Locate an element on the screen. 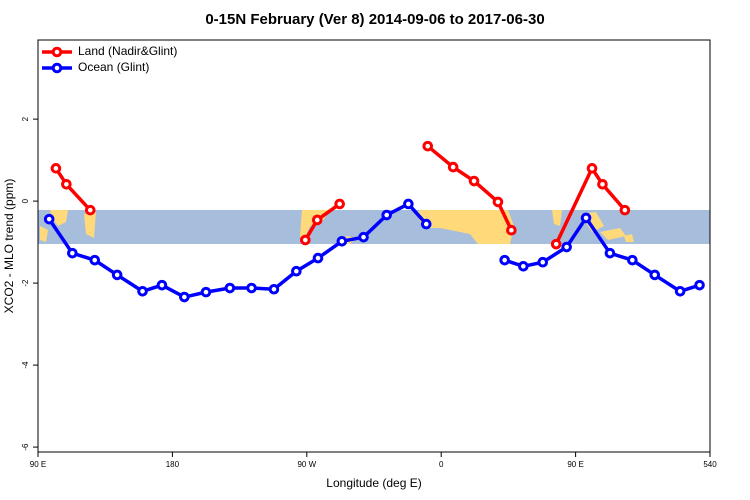  y-tick-label: -2 is located at coordinates (25, 283).